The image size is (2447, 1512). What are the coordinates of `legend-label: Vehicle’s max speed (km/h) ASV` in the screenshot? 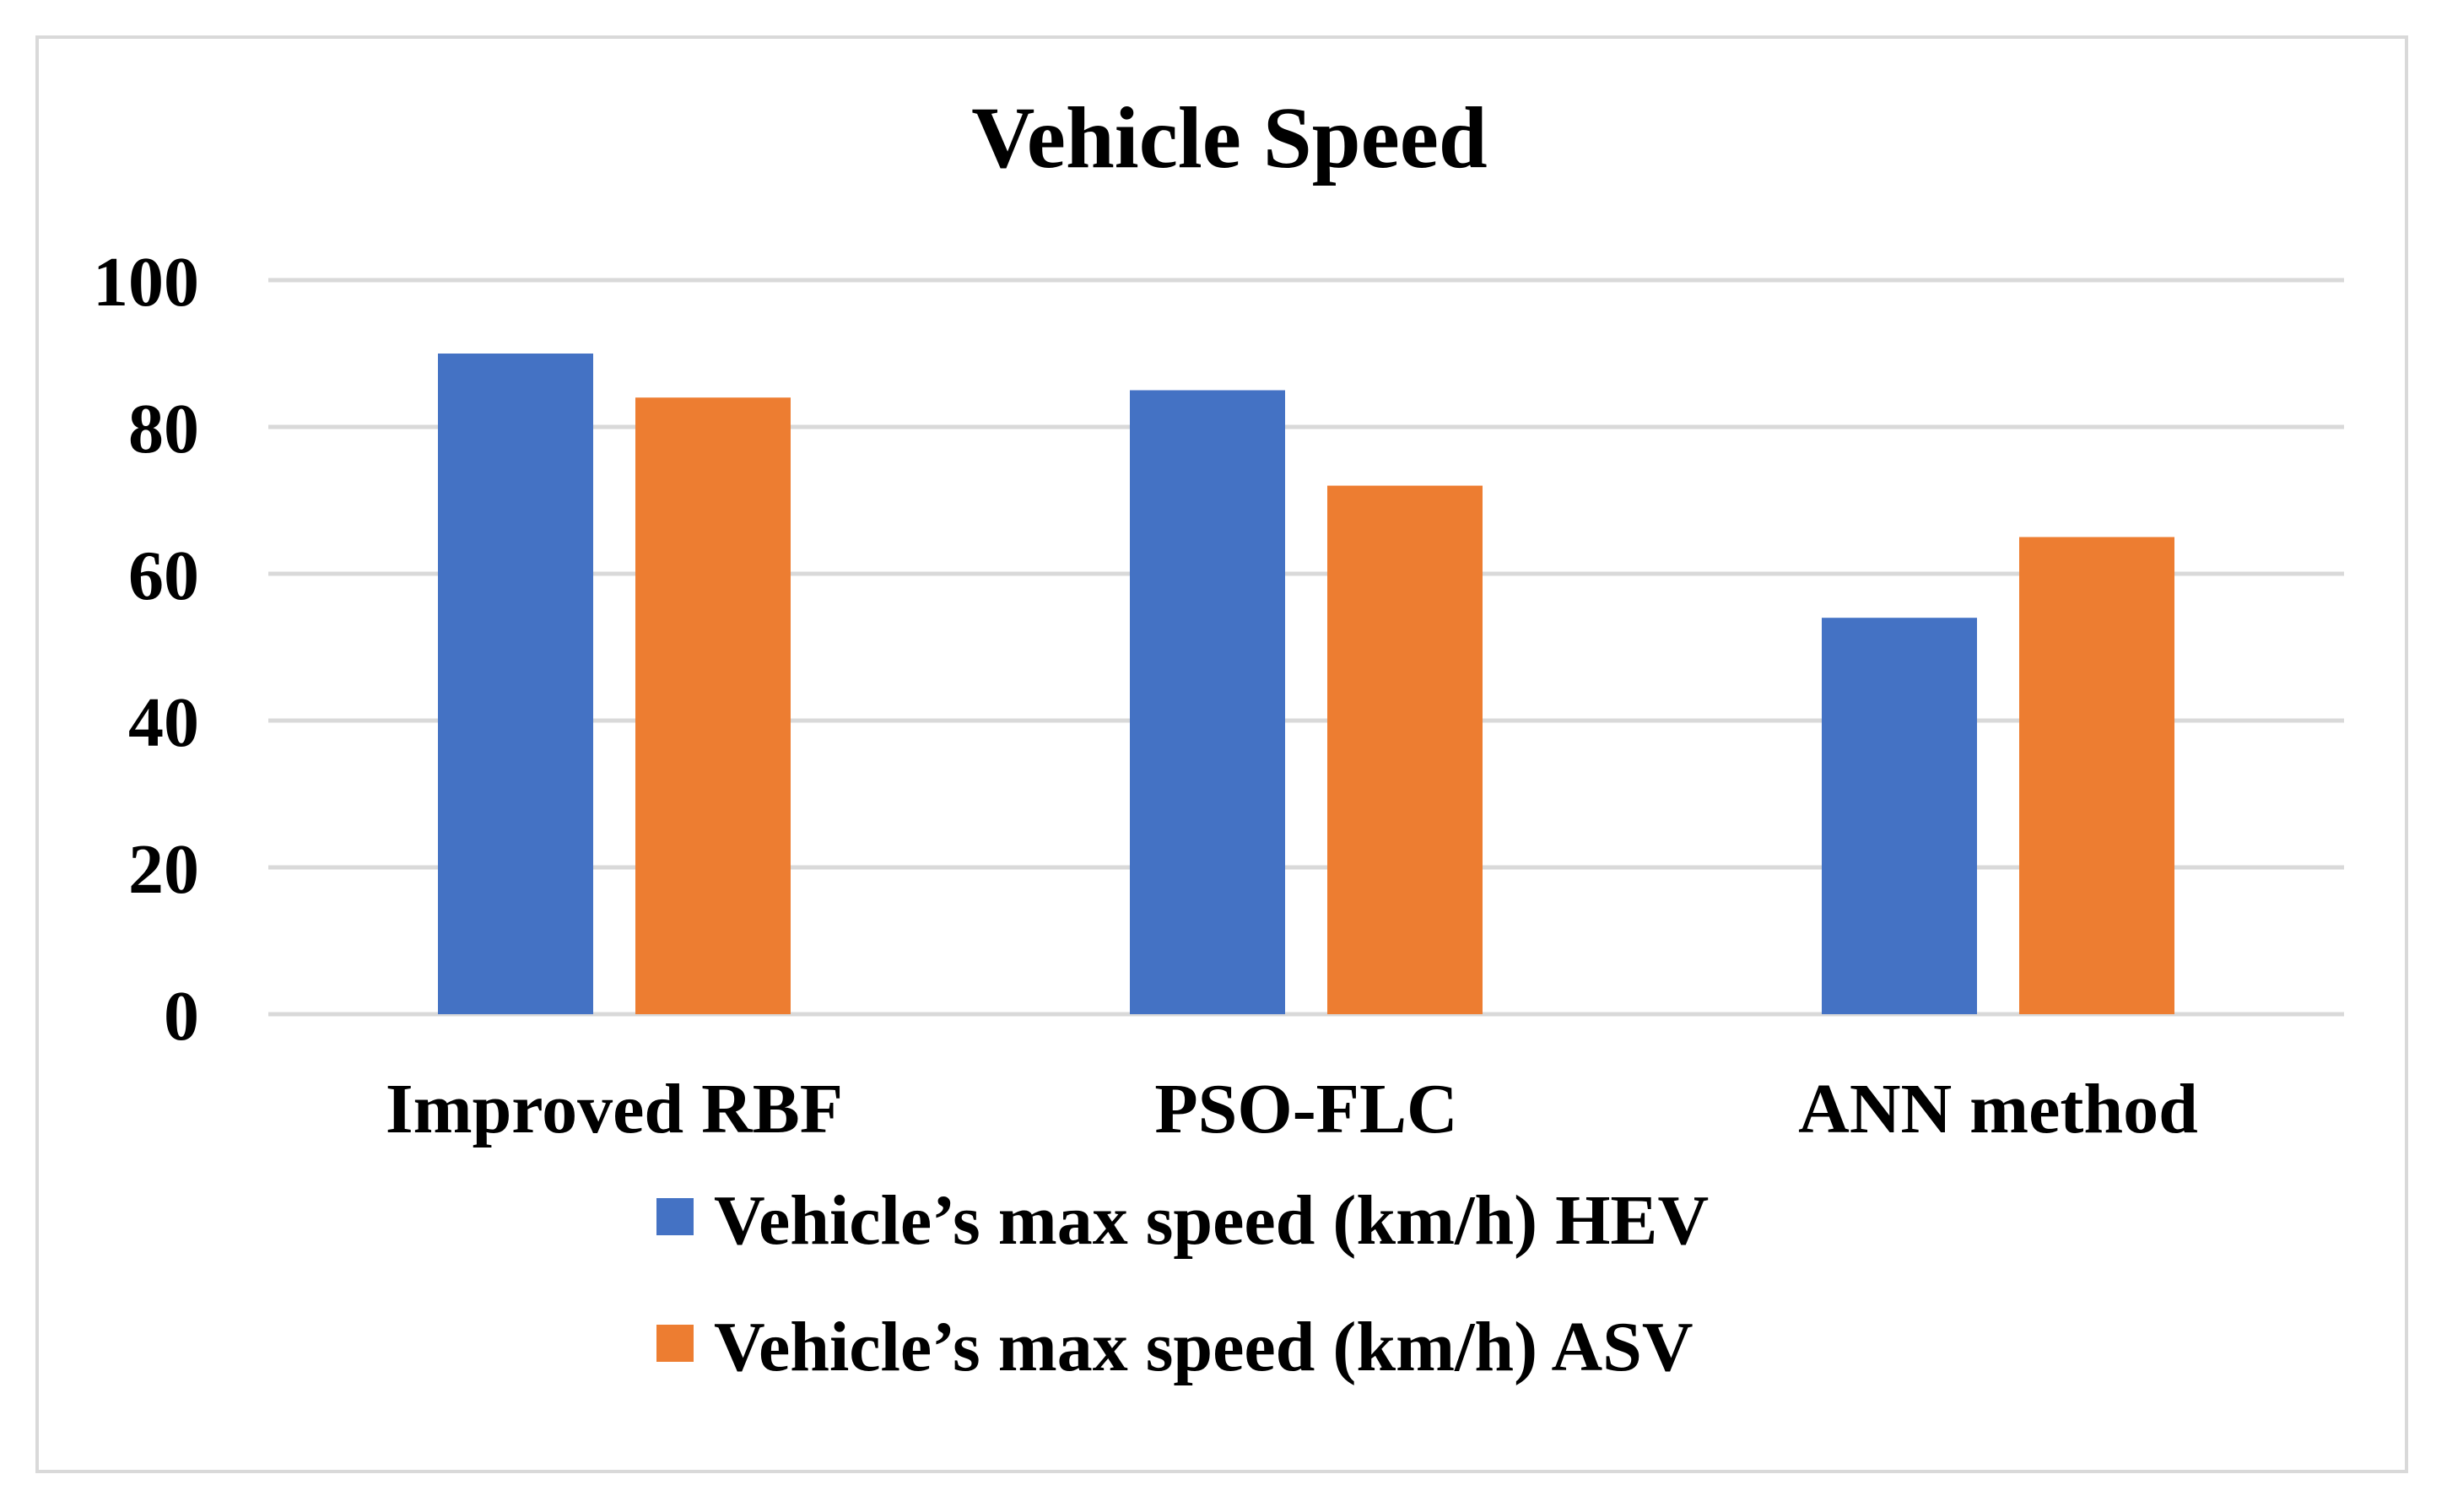 It's located at (1203, 1347).